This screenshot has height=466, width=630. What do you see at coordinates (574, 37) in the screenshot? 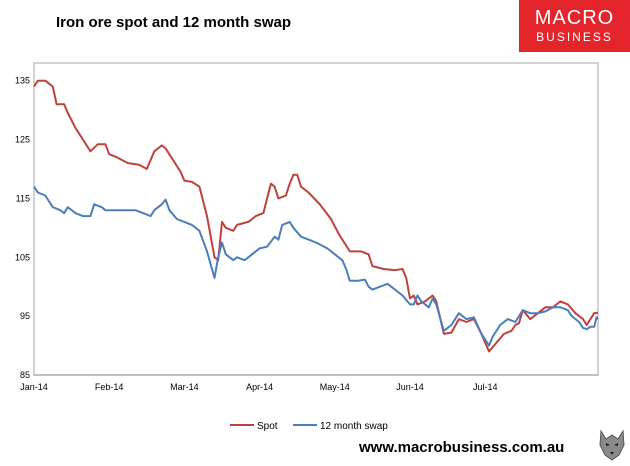
I see `logo-line-2: BUSINESS` at bounding box center [574, 37].